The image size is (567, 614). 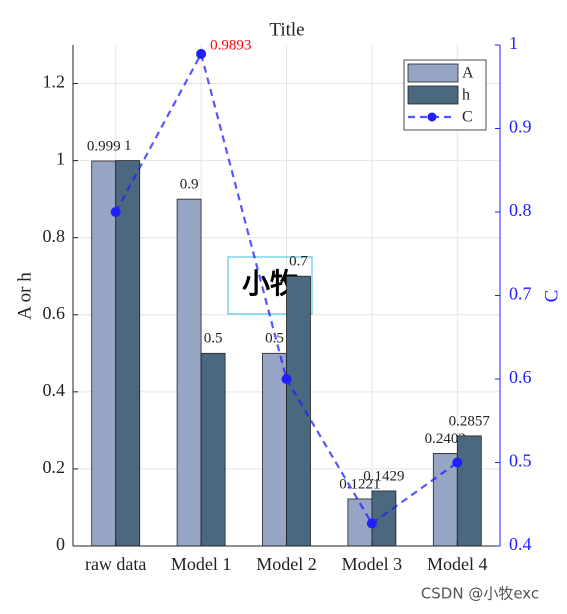 I want to click on x-tick-label: Model 3, so click(x=372, y=564).